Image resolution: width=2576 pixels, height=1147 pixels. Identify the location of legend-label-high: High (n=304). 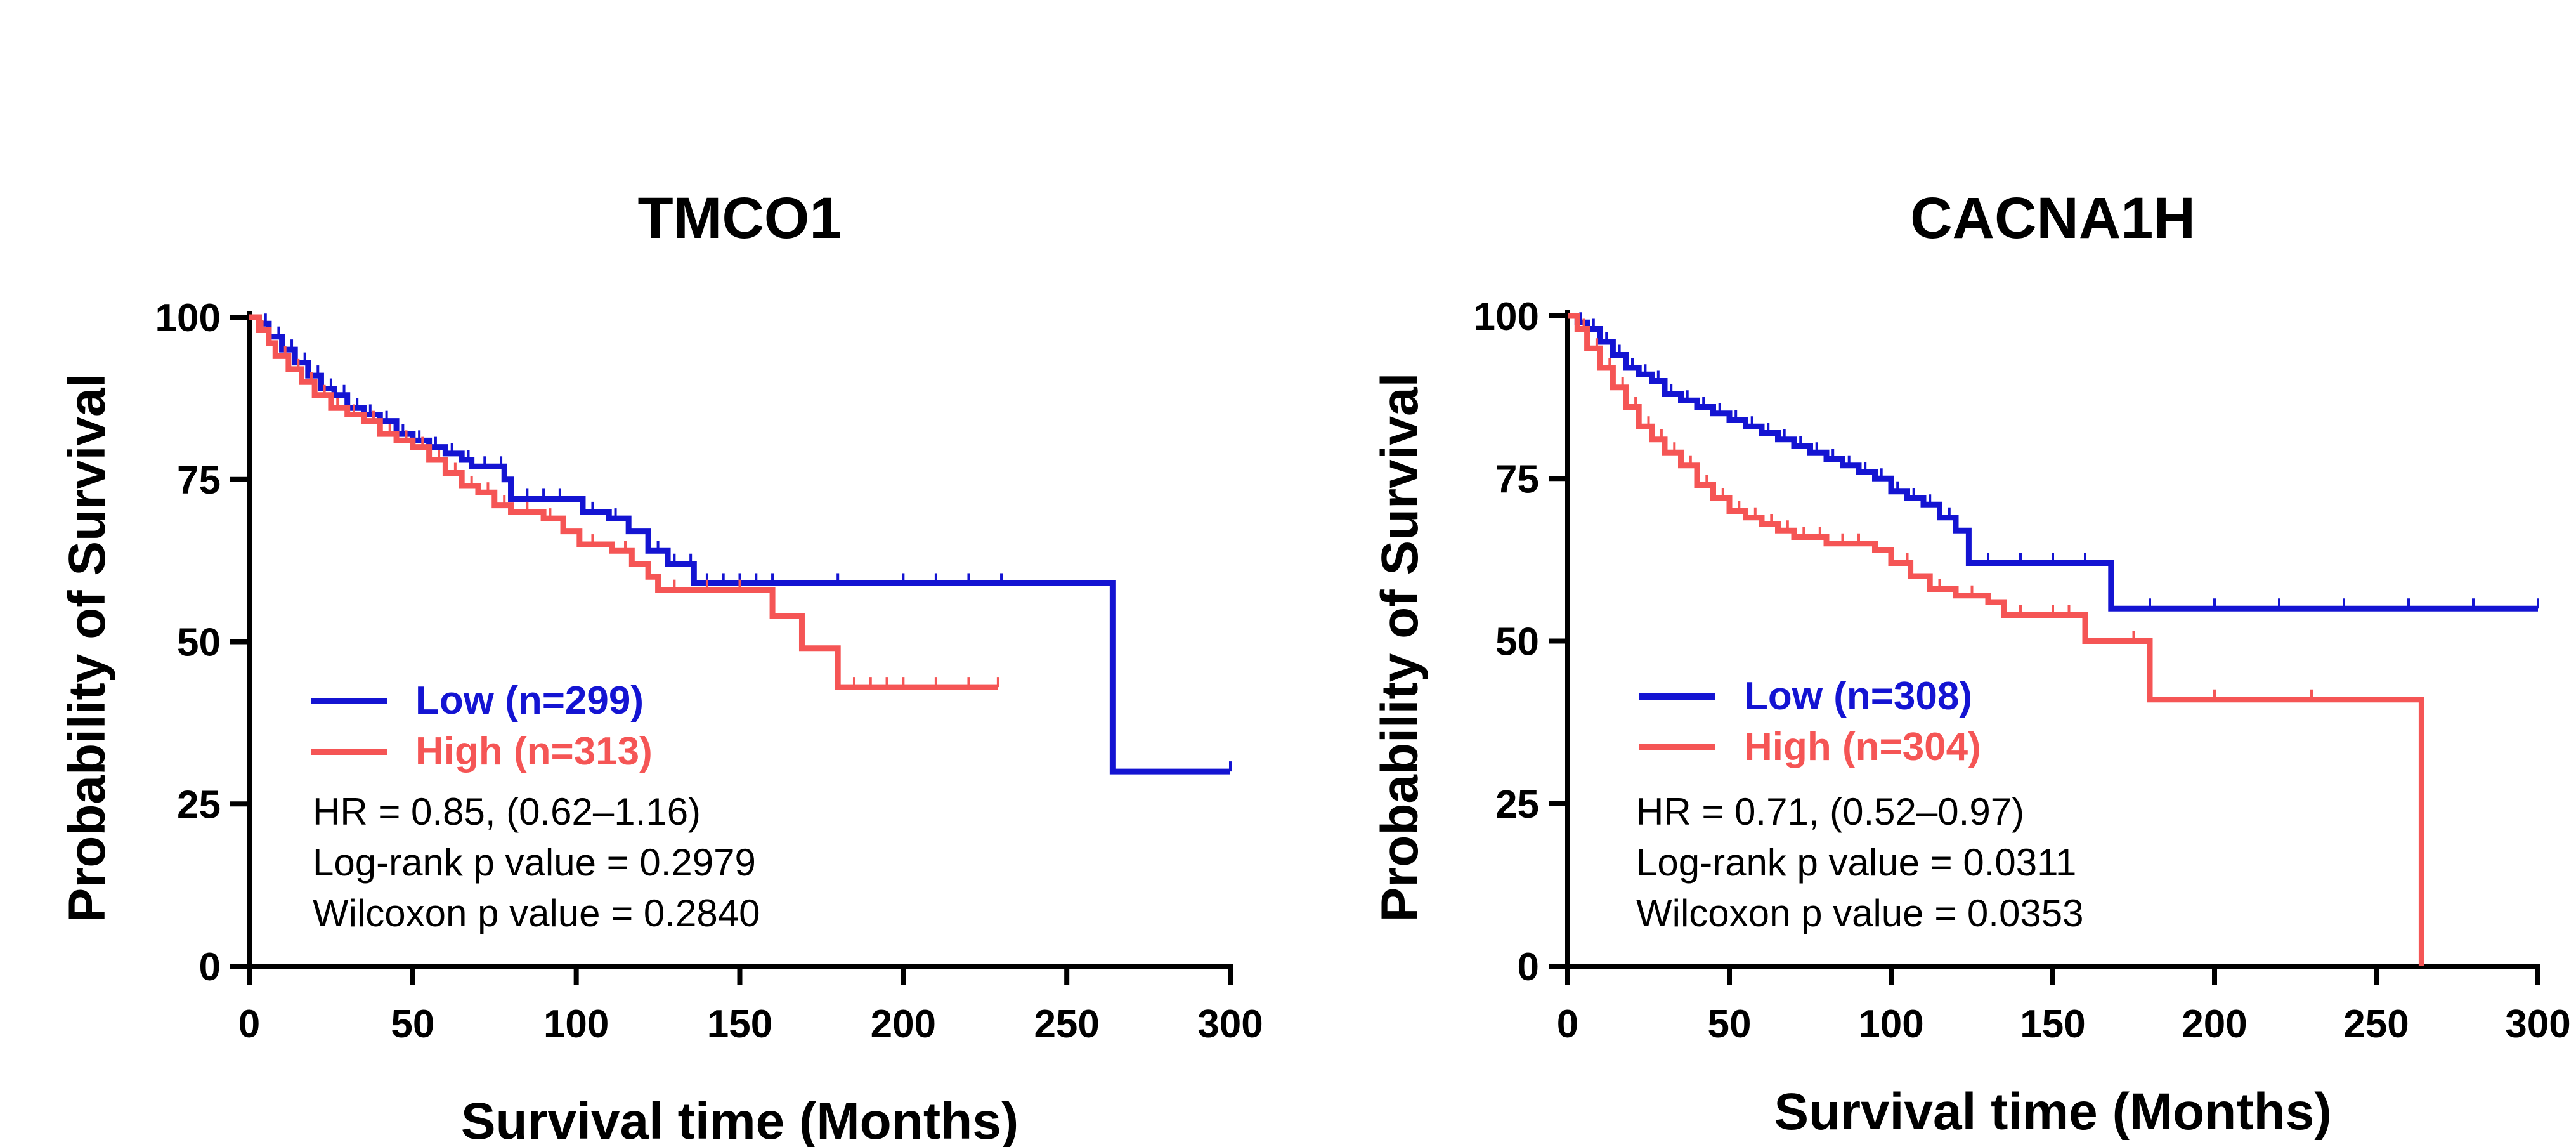
(1863, 747).